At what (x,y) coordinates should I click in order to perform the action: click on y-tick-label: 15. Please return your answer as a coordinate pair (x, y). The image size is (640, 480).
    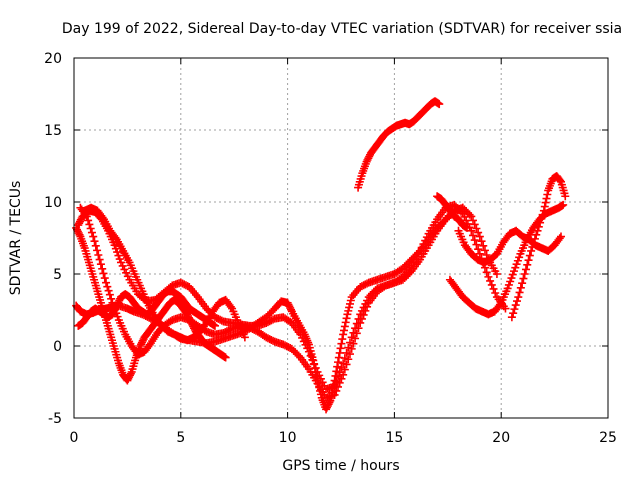
    Looking at the image, I should click on (53, 131).